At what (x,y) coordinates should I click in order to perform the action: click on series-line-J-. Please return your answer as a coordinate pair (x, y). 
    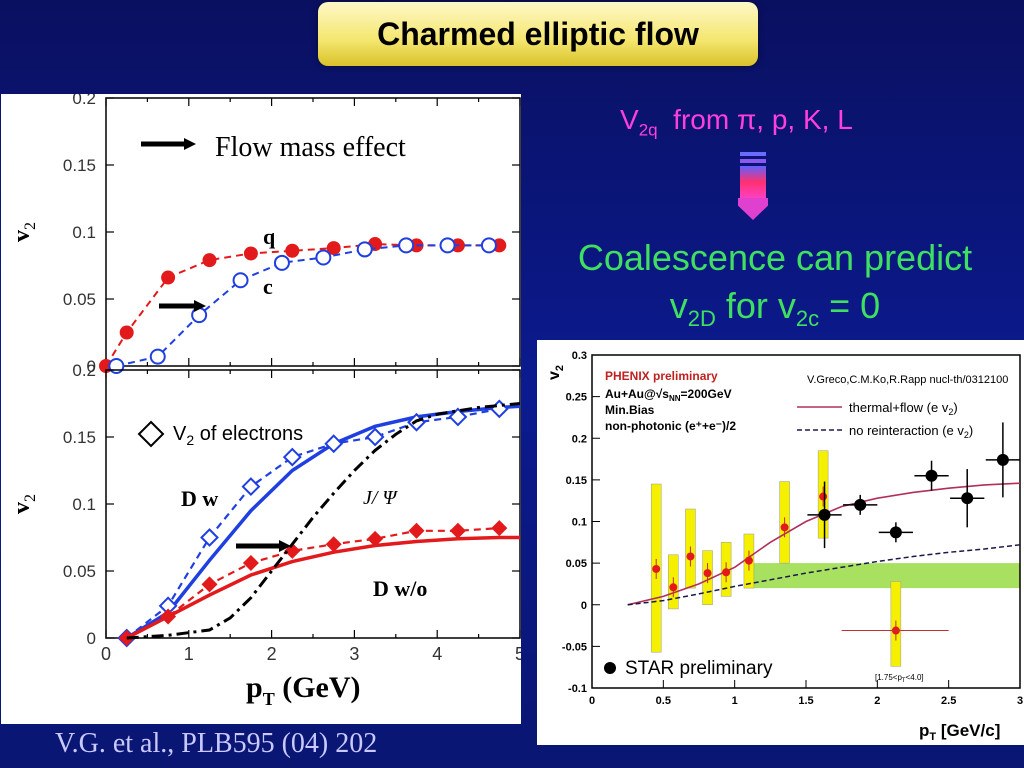
    Looking at the image, I should click on (323, 521).